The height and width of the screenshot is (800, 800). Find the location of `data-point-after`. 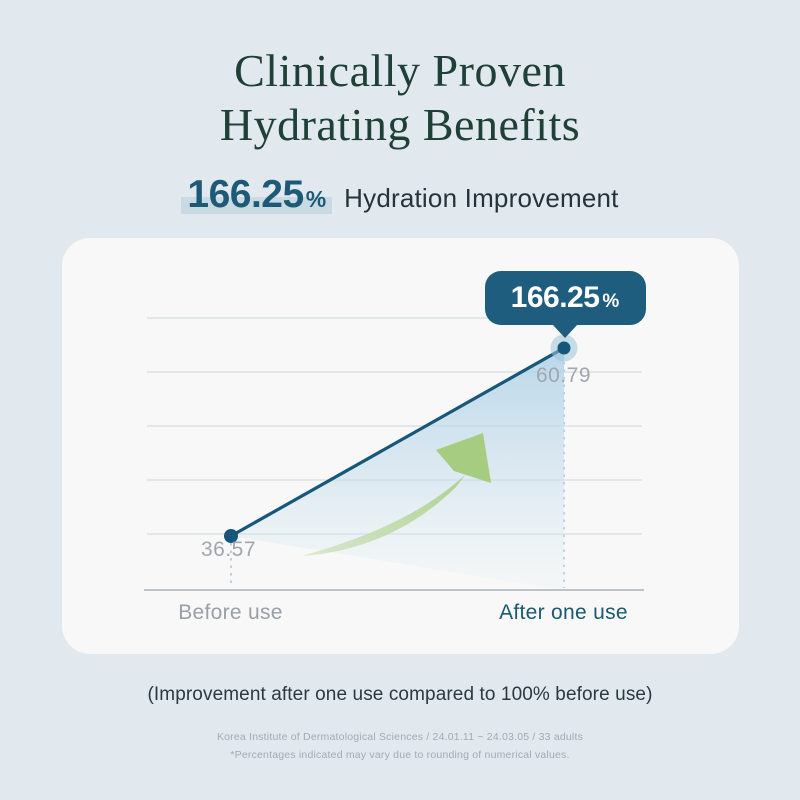

data-point-after is located at coordinates (563, 348).